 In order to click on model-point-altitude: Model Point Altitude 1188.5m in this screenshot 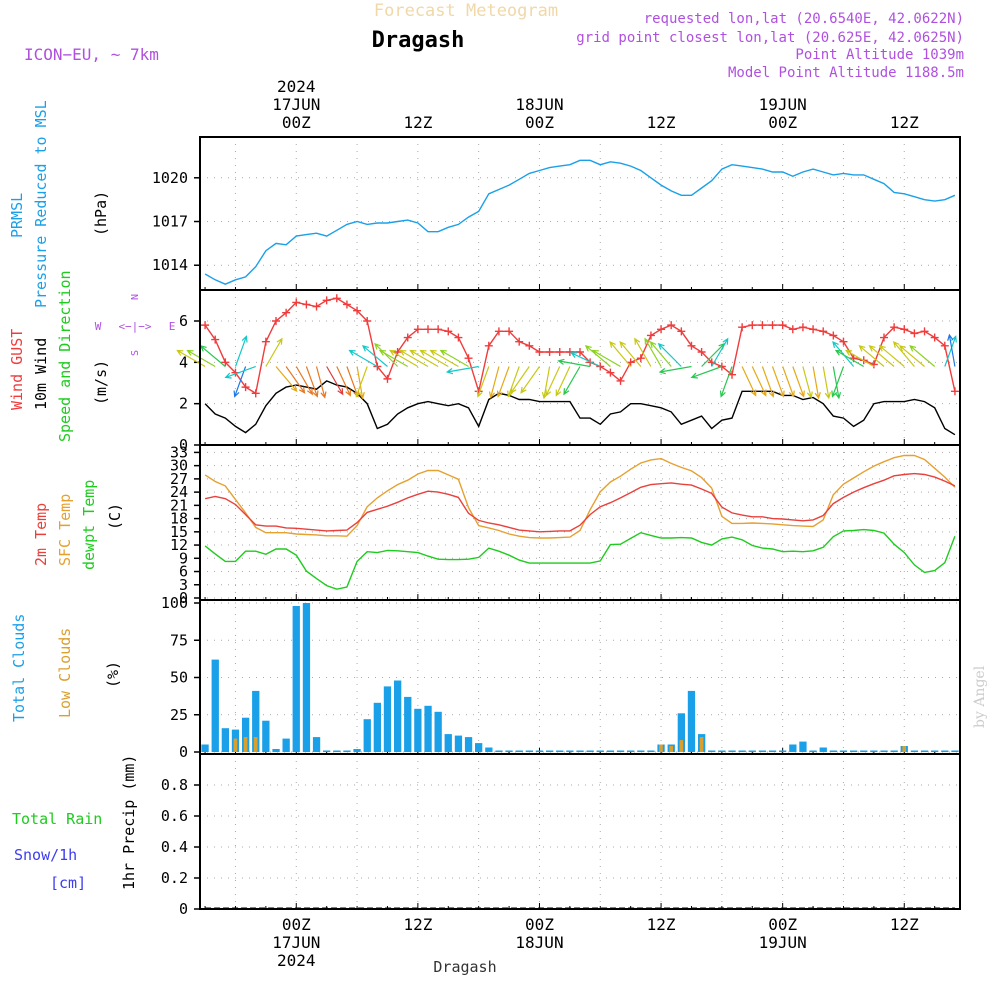, I will do `click(846, 73)`.